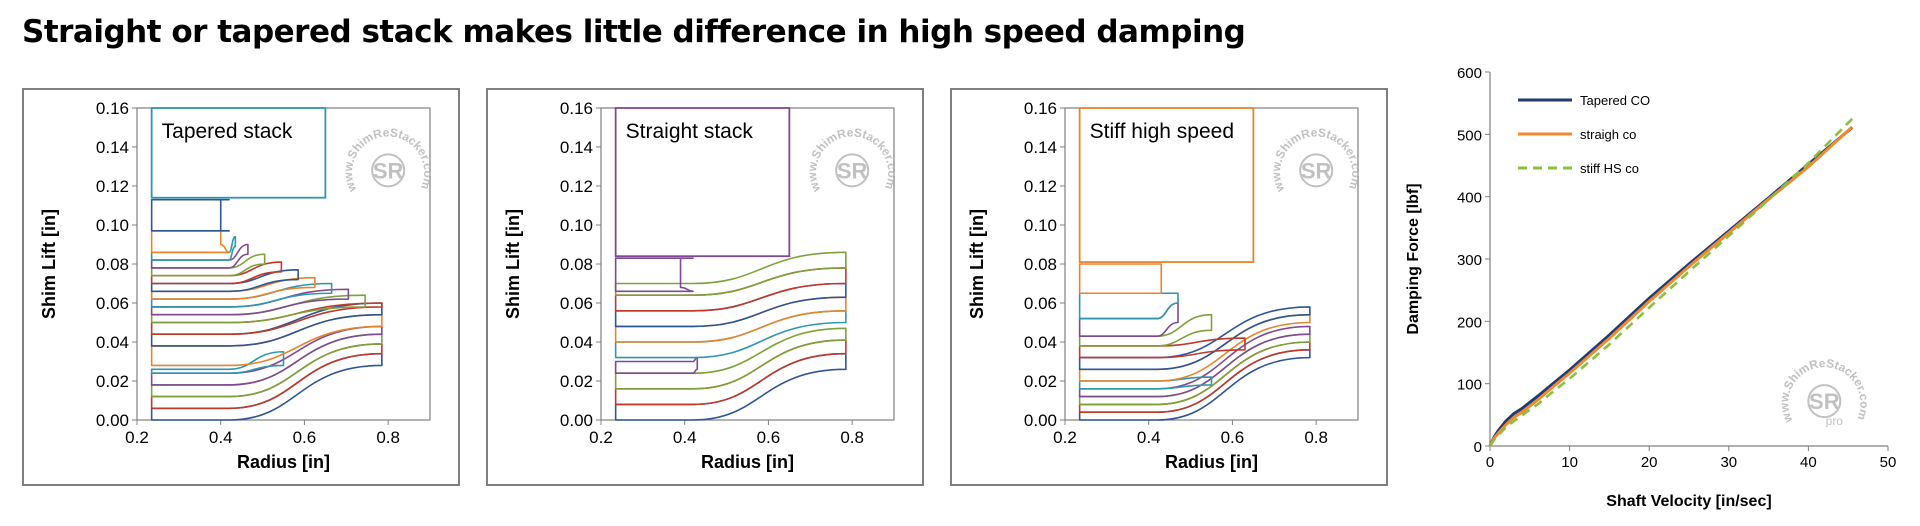 The height and width of the screenshot is (526, 1920). Describe the element at coordinates (112, 147) in the screenshot. I see `tapered-y-tick-label: 0.14` at that location.